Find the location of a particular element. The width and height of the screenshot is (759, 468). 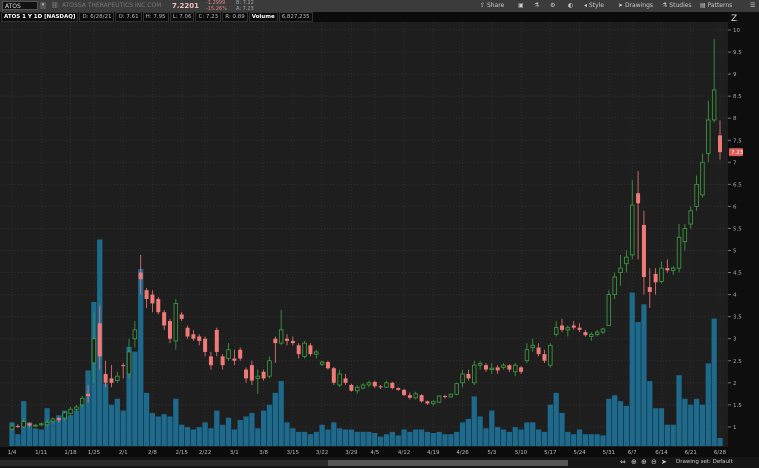

snapshot-icon: ▣ is located at coordinates (521, 5).